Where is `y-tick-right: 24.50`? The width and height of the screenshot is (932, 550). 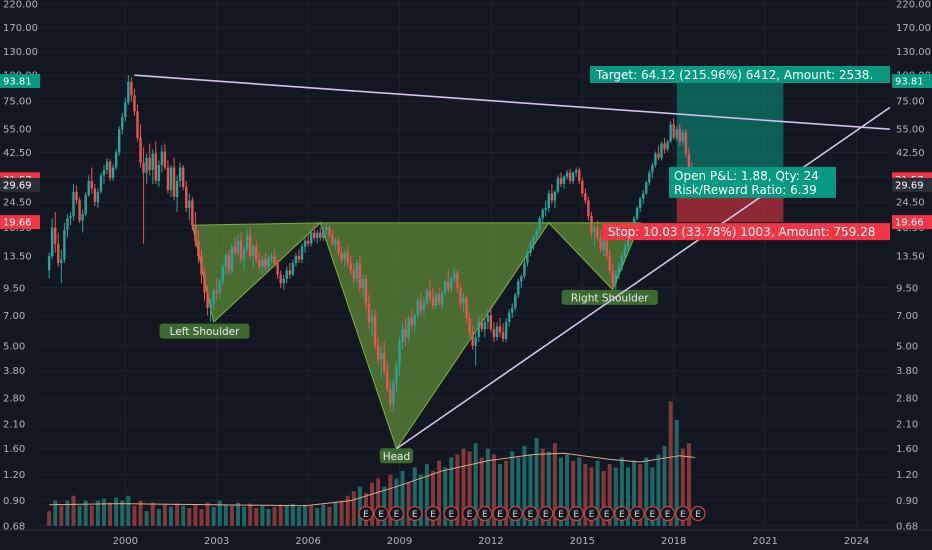 y-tick-right: 24.50 is located at coordinates (910, 203).